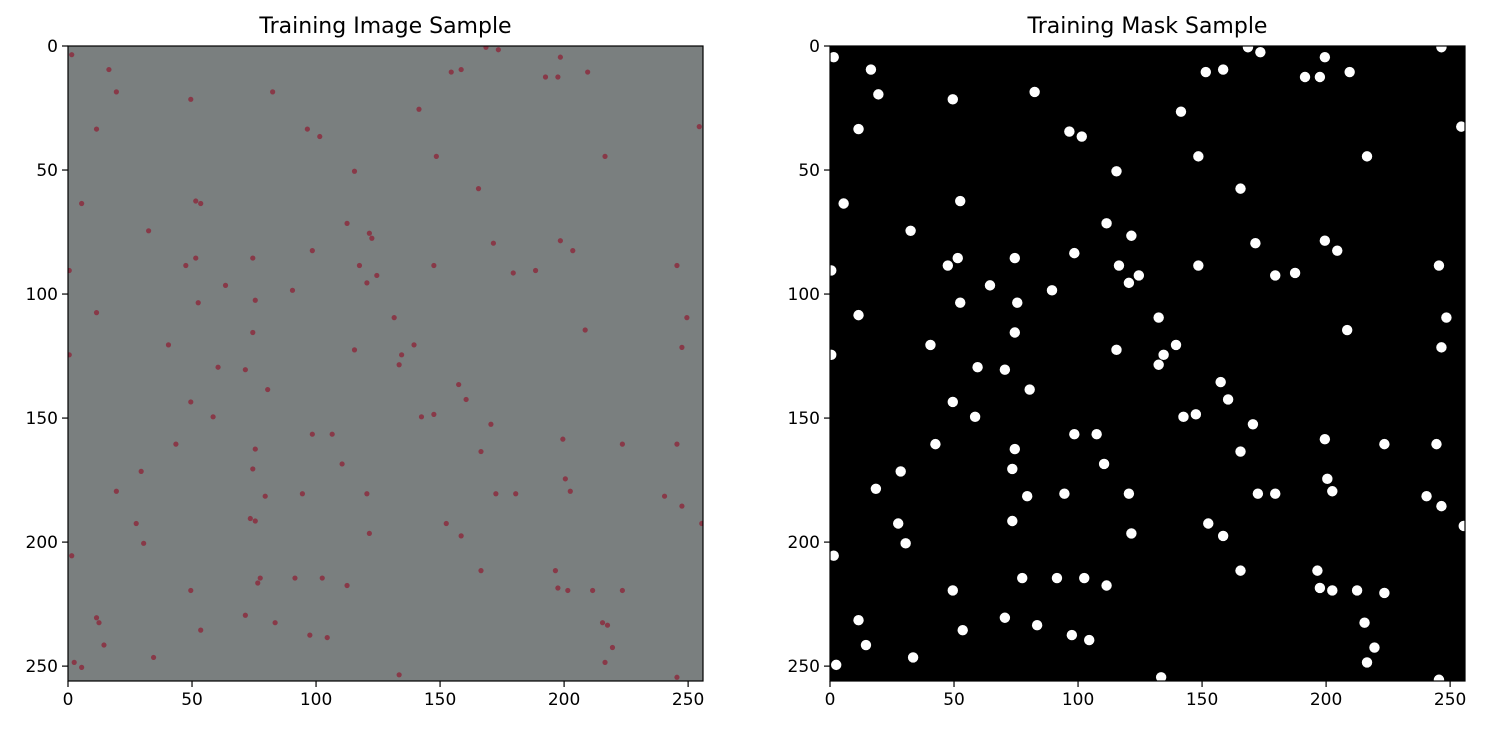 The height and width of the screenshot is (730, 1485). I want to click on mask-y-tick-label: 50, so click(809, 171).